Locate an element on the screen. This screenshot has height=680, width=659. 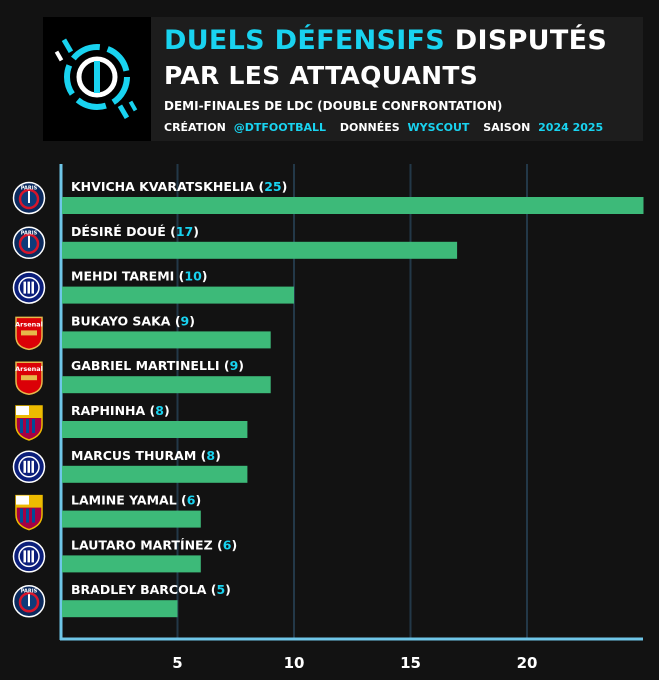
player-name: DÉSIRÉ DOUÉ ( is located at coordinates (123, 231).